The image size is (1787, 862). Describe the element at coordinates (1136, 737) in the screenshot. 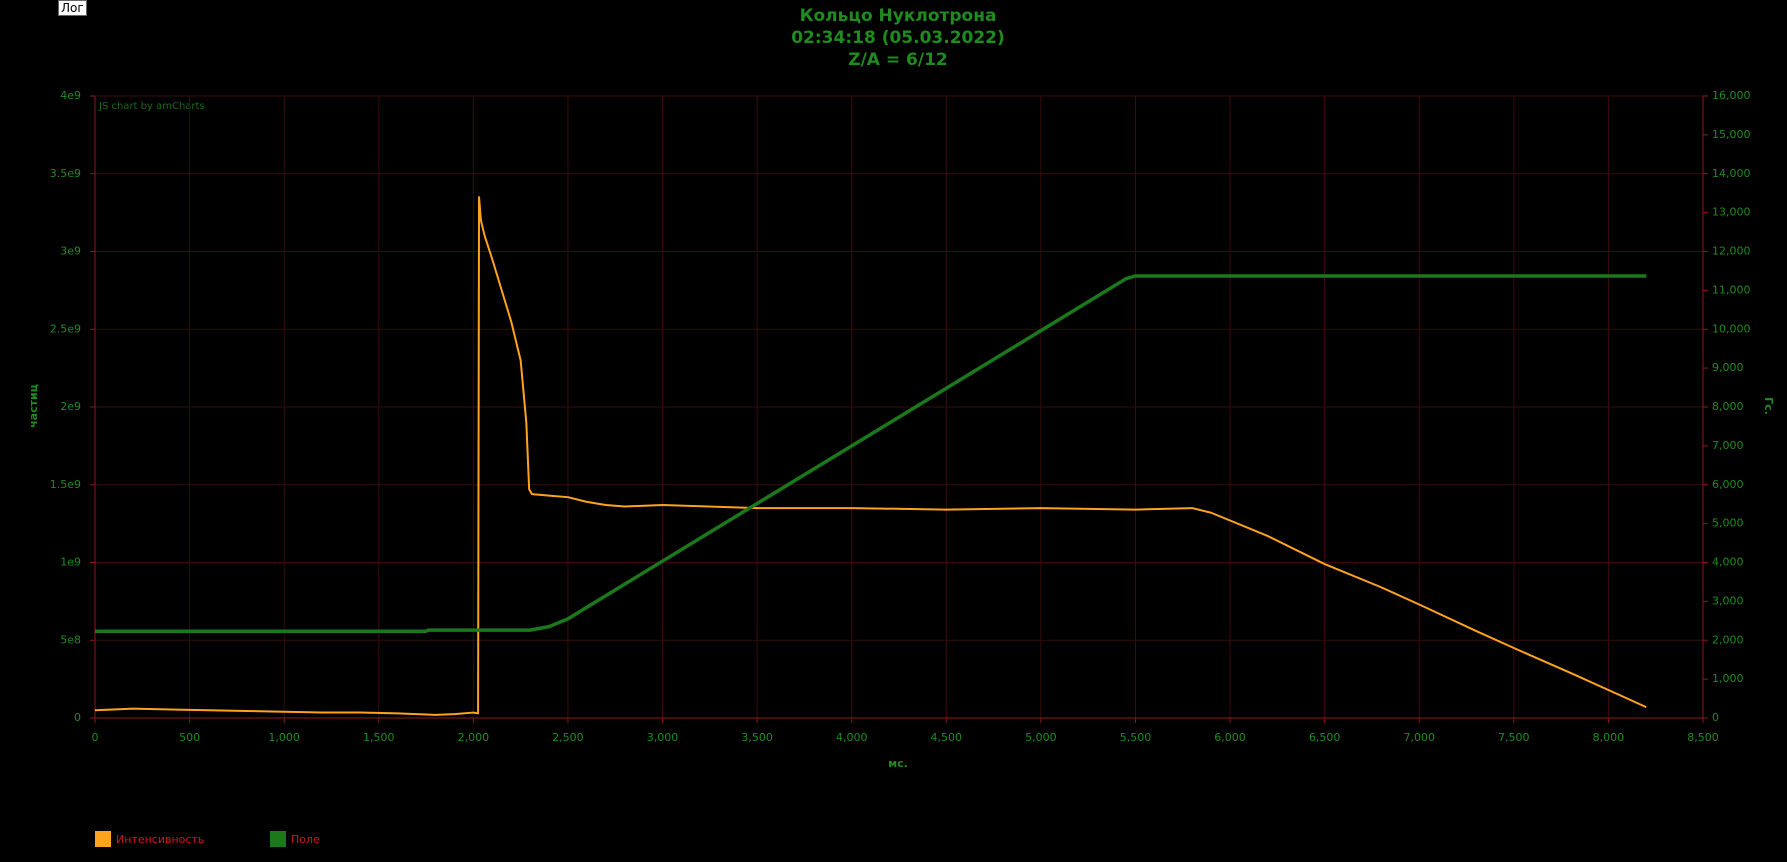

I see `x-tick-label: 5,500` at that location.